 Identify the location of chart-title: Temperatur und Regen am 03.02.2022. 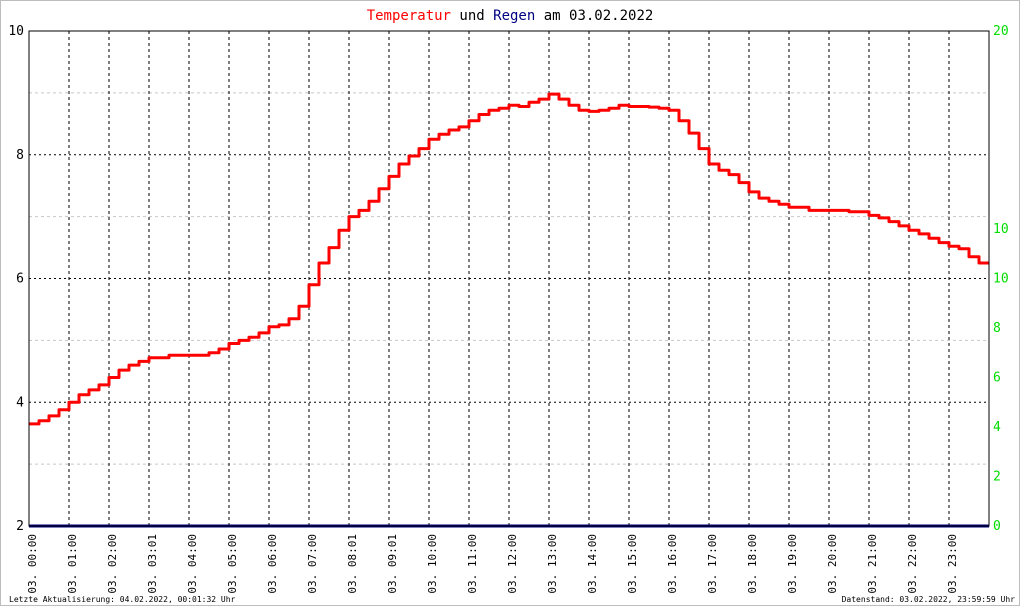
(510, 16).